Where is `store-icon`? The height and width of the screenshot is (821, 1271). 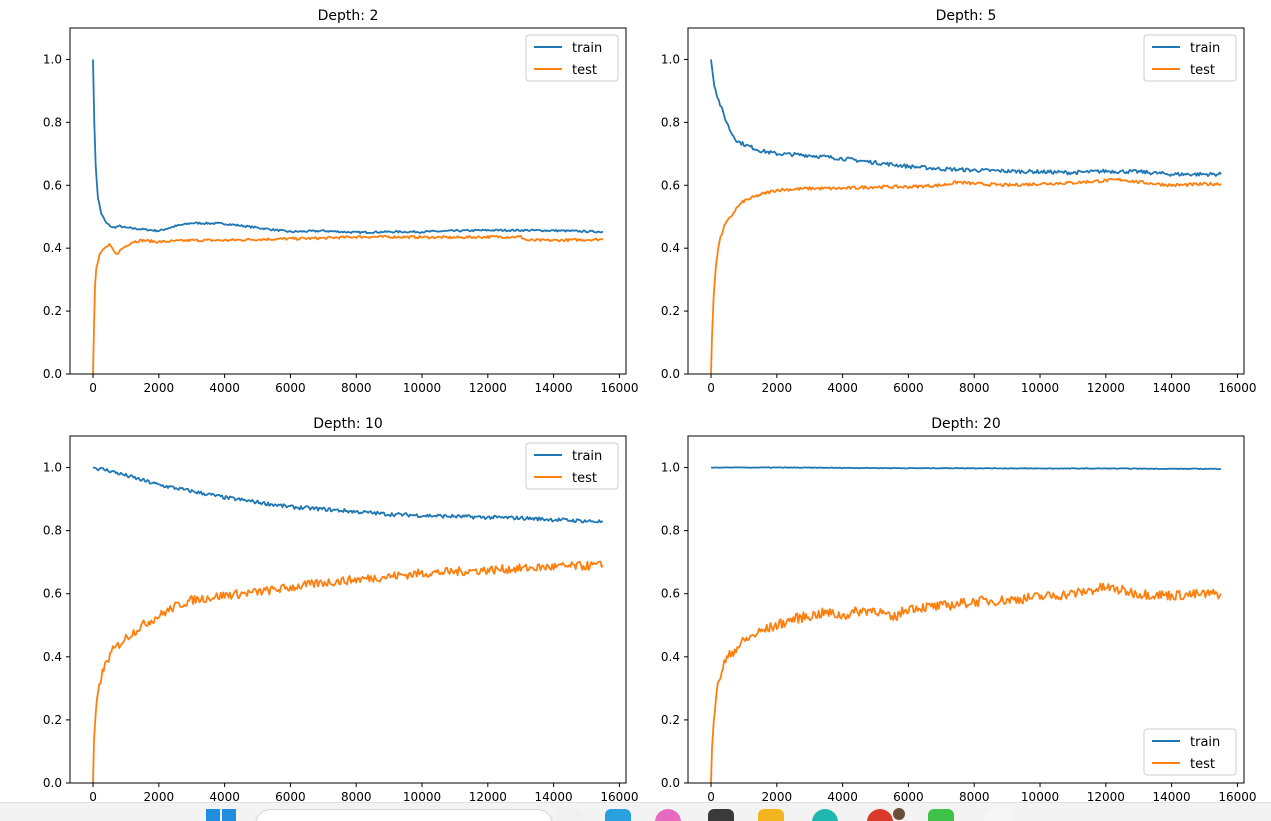
store-icon is located at coordinates (618, 815).